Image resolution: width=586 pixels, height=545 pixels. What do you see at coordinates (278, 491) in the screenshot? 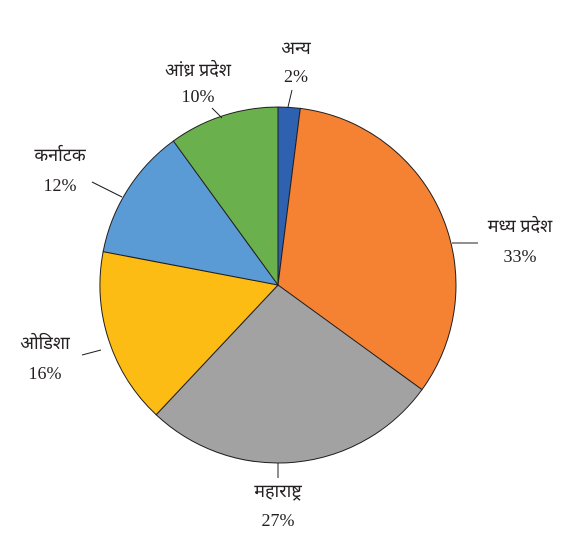
I see `slice-label: महाराष्ट्र` at bounding box center [278, 491].